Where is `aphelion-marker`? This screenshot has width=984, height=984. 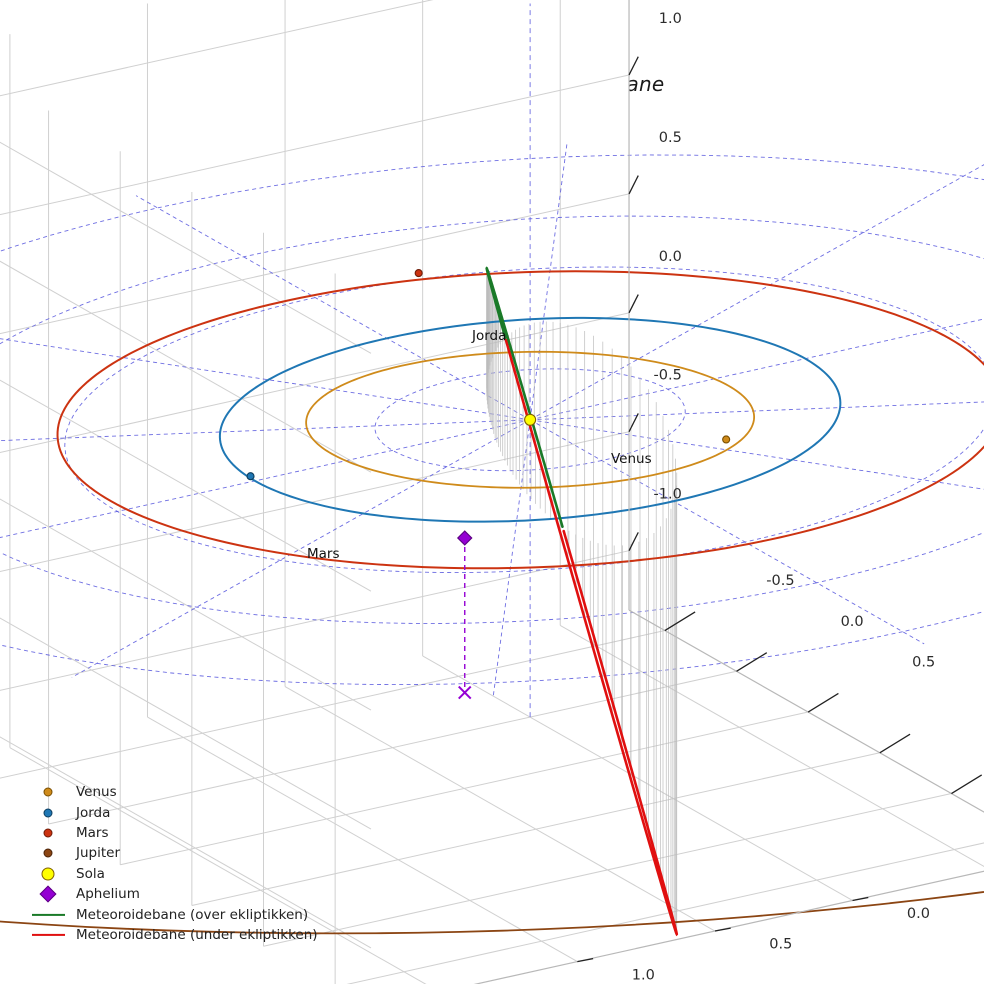 aphelion-marker is located at coordinates (464, 615).